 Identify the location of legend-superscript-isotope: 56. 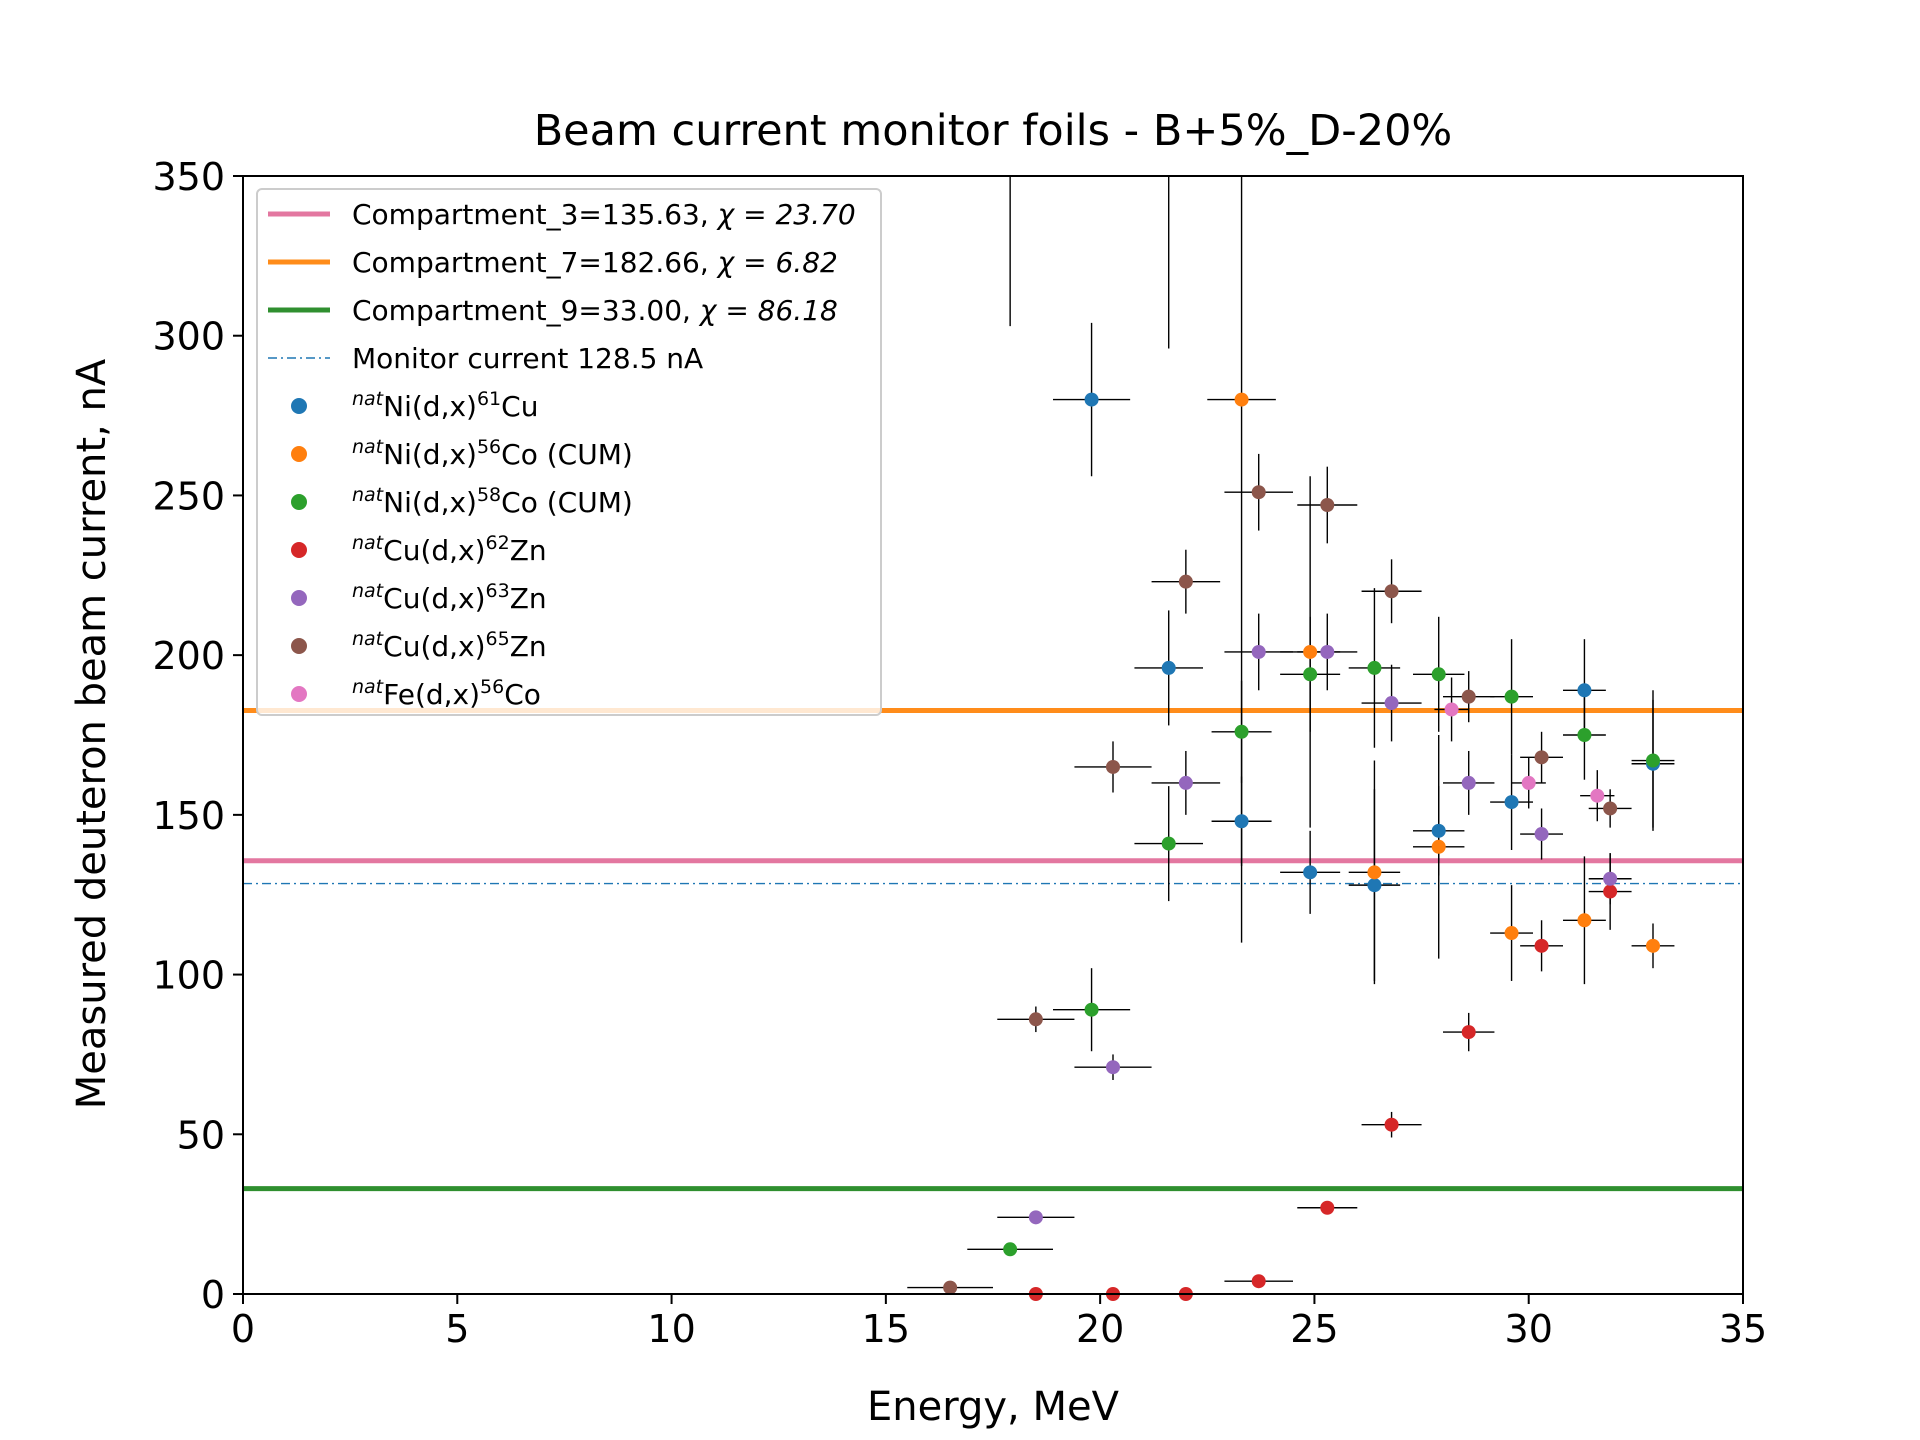
(492, 687).